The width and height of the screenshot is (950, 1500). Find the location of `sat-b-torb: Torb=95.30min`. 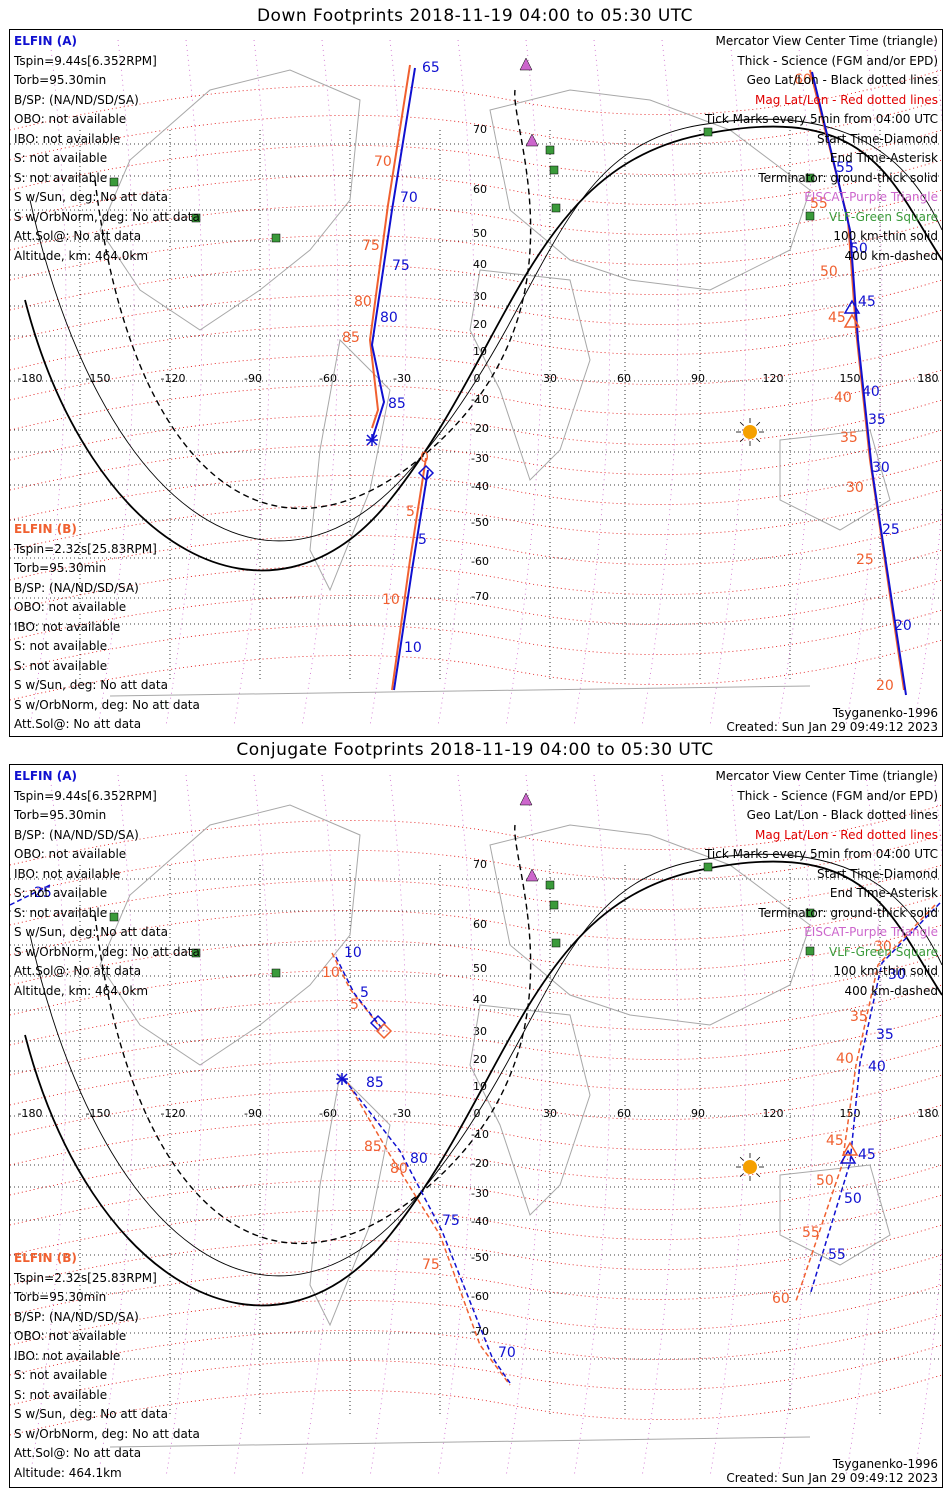

sat-b-torb: Torb=95.30min is located at coordinates (60, 1297).